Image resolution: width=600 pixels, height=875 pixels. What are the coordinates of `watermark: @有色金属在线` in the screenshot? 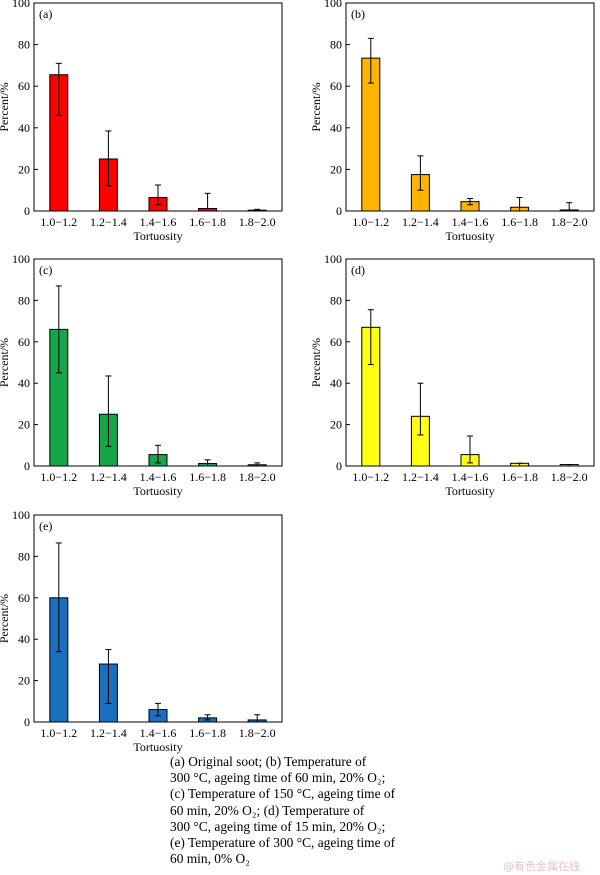 It's located at (541, 866).